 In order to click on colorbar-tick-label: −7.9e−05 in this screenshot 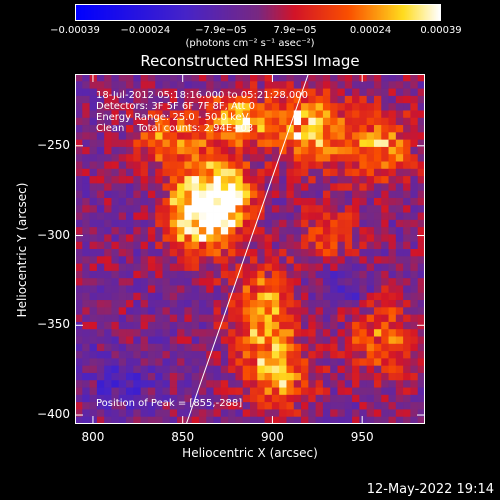, I will do `click(221, 30)`.